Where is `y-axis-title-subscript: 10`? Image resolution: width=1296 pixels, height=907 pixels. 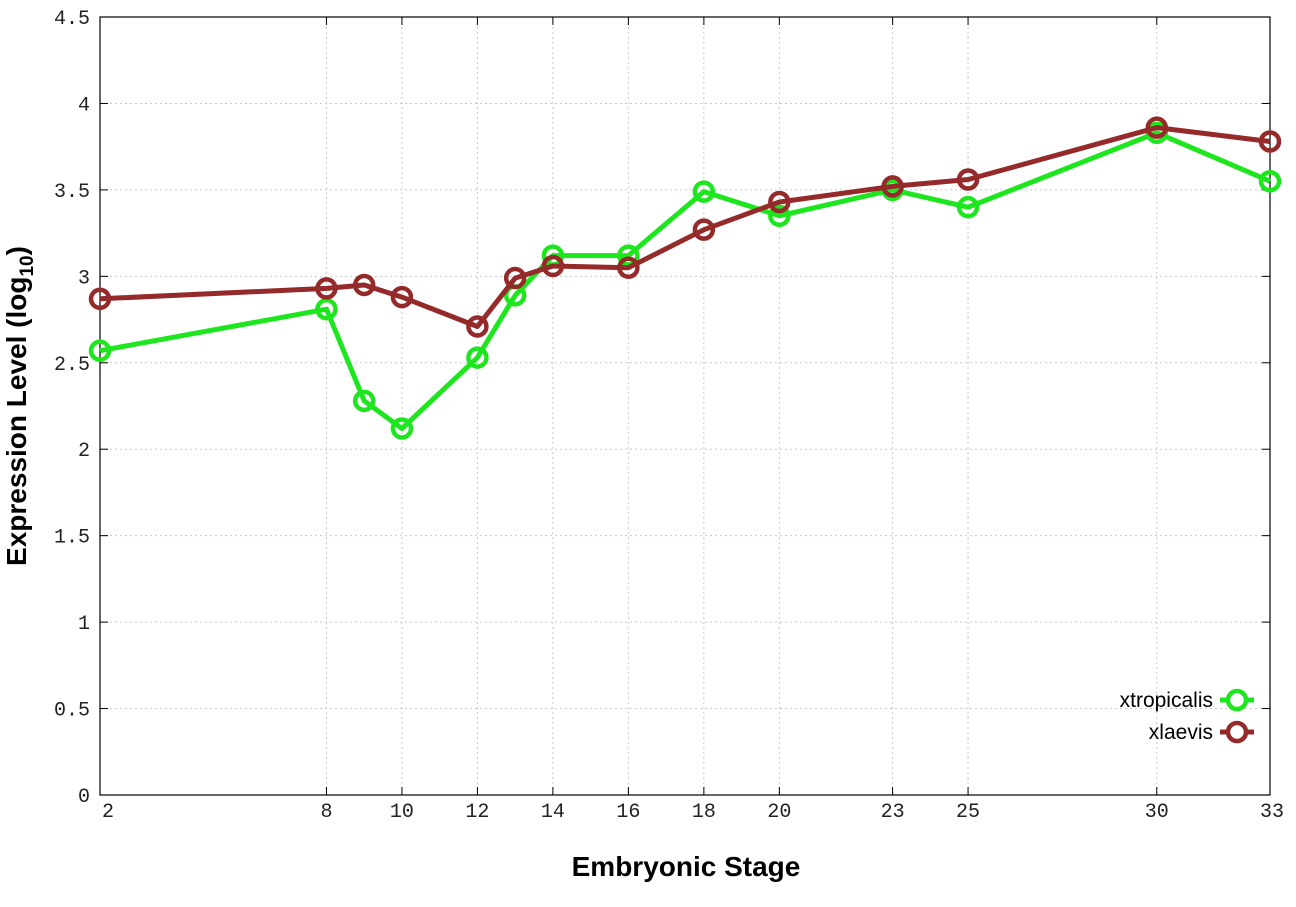 y-axis-title-subscript: 10 is located at coordinates (27, 265).